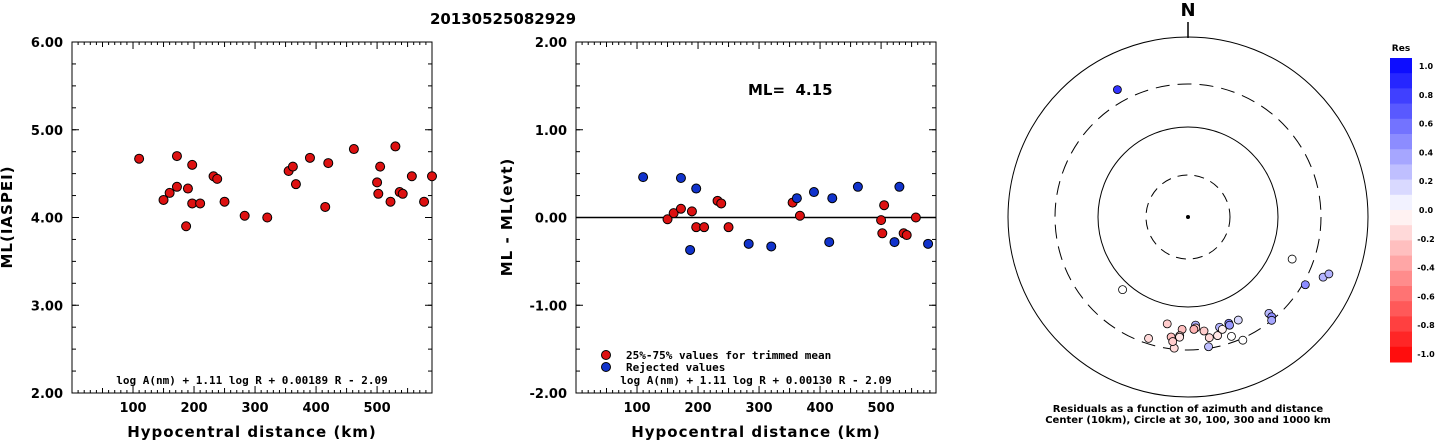  I want to click on y-tick-label: 4.00, so click(47, 219).